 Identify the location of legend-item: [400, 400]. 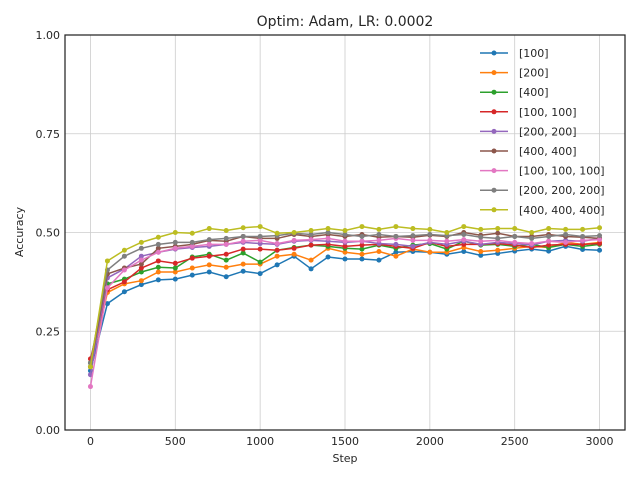
(528, 151).